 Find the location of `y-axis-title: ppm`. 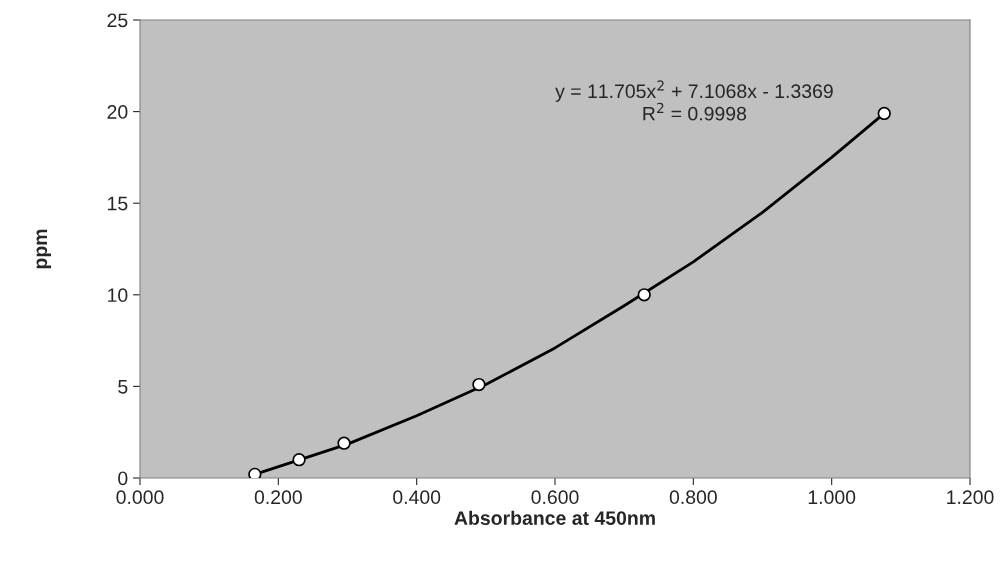

y-axis-title: ppm is located at coordinates (44, 249).